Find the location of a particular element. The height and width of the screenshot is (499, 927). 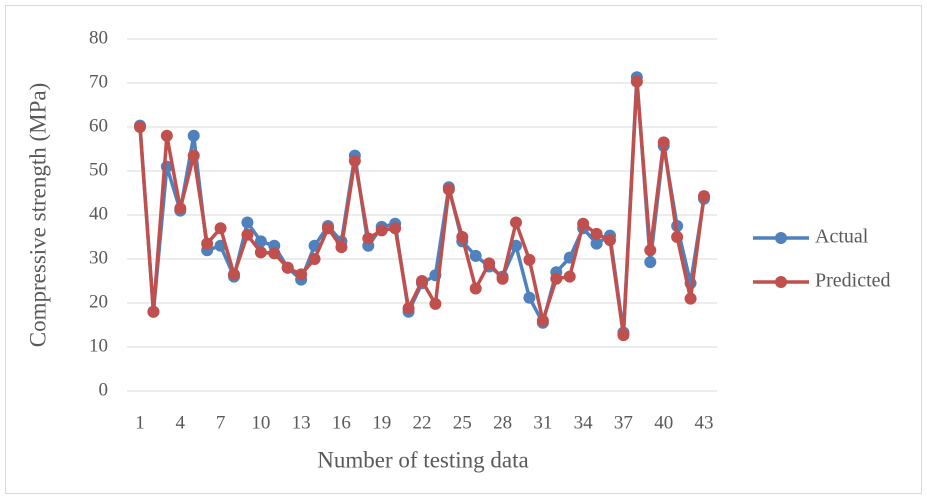

y-tick-label: 20 is located at coordinates (98, 301).